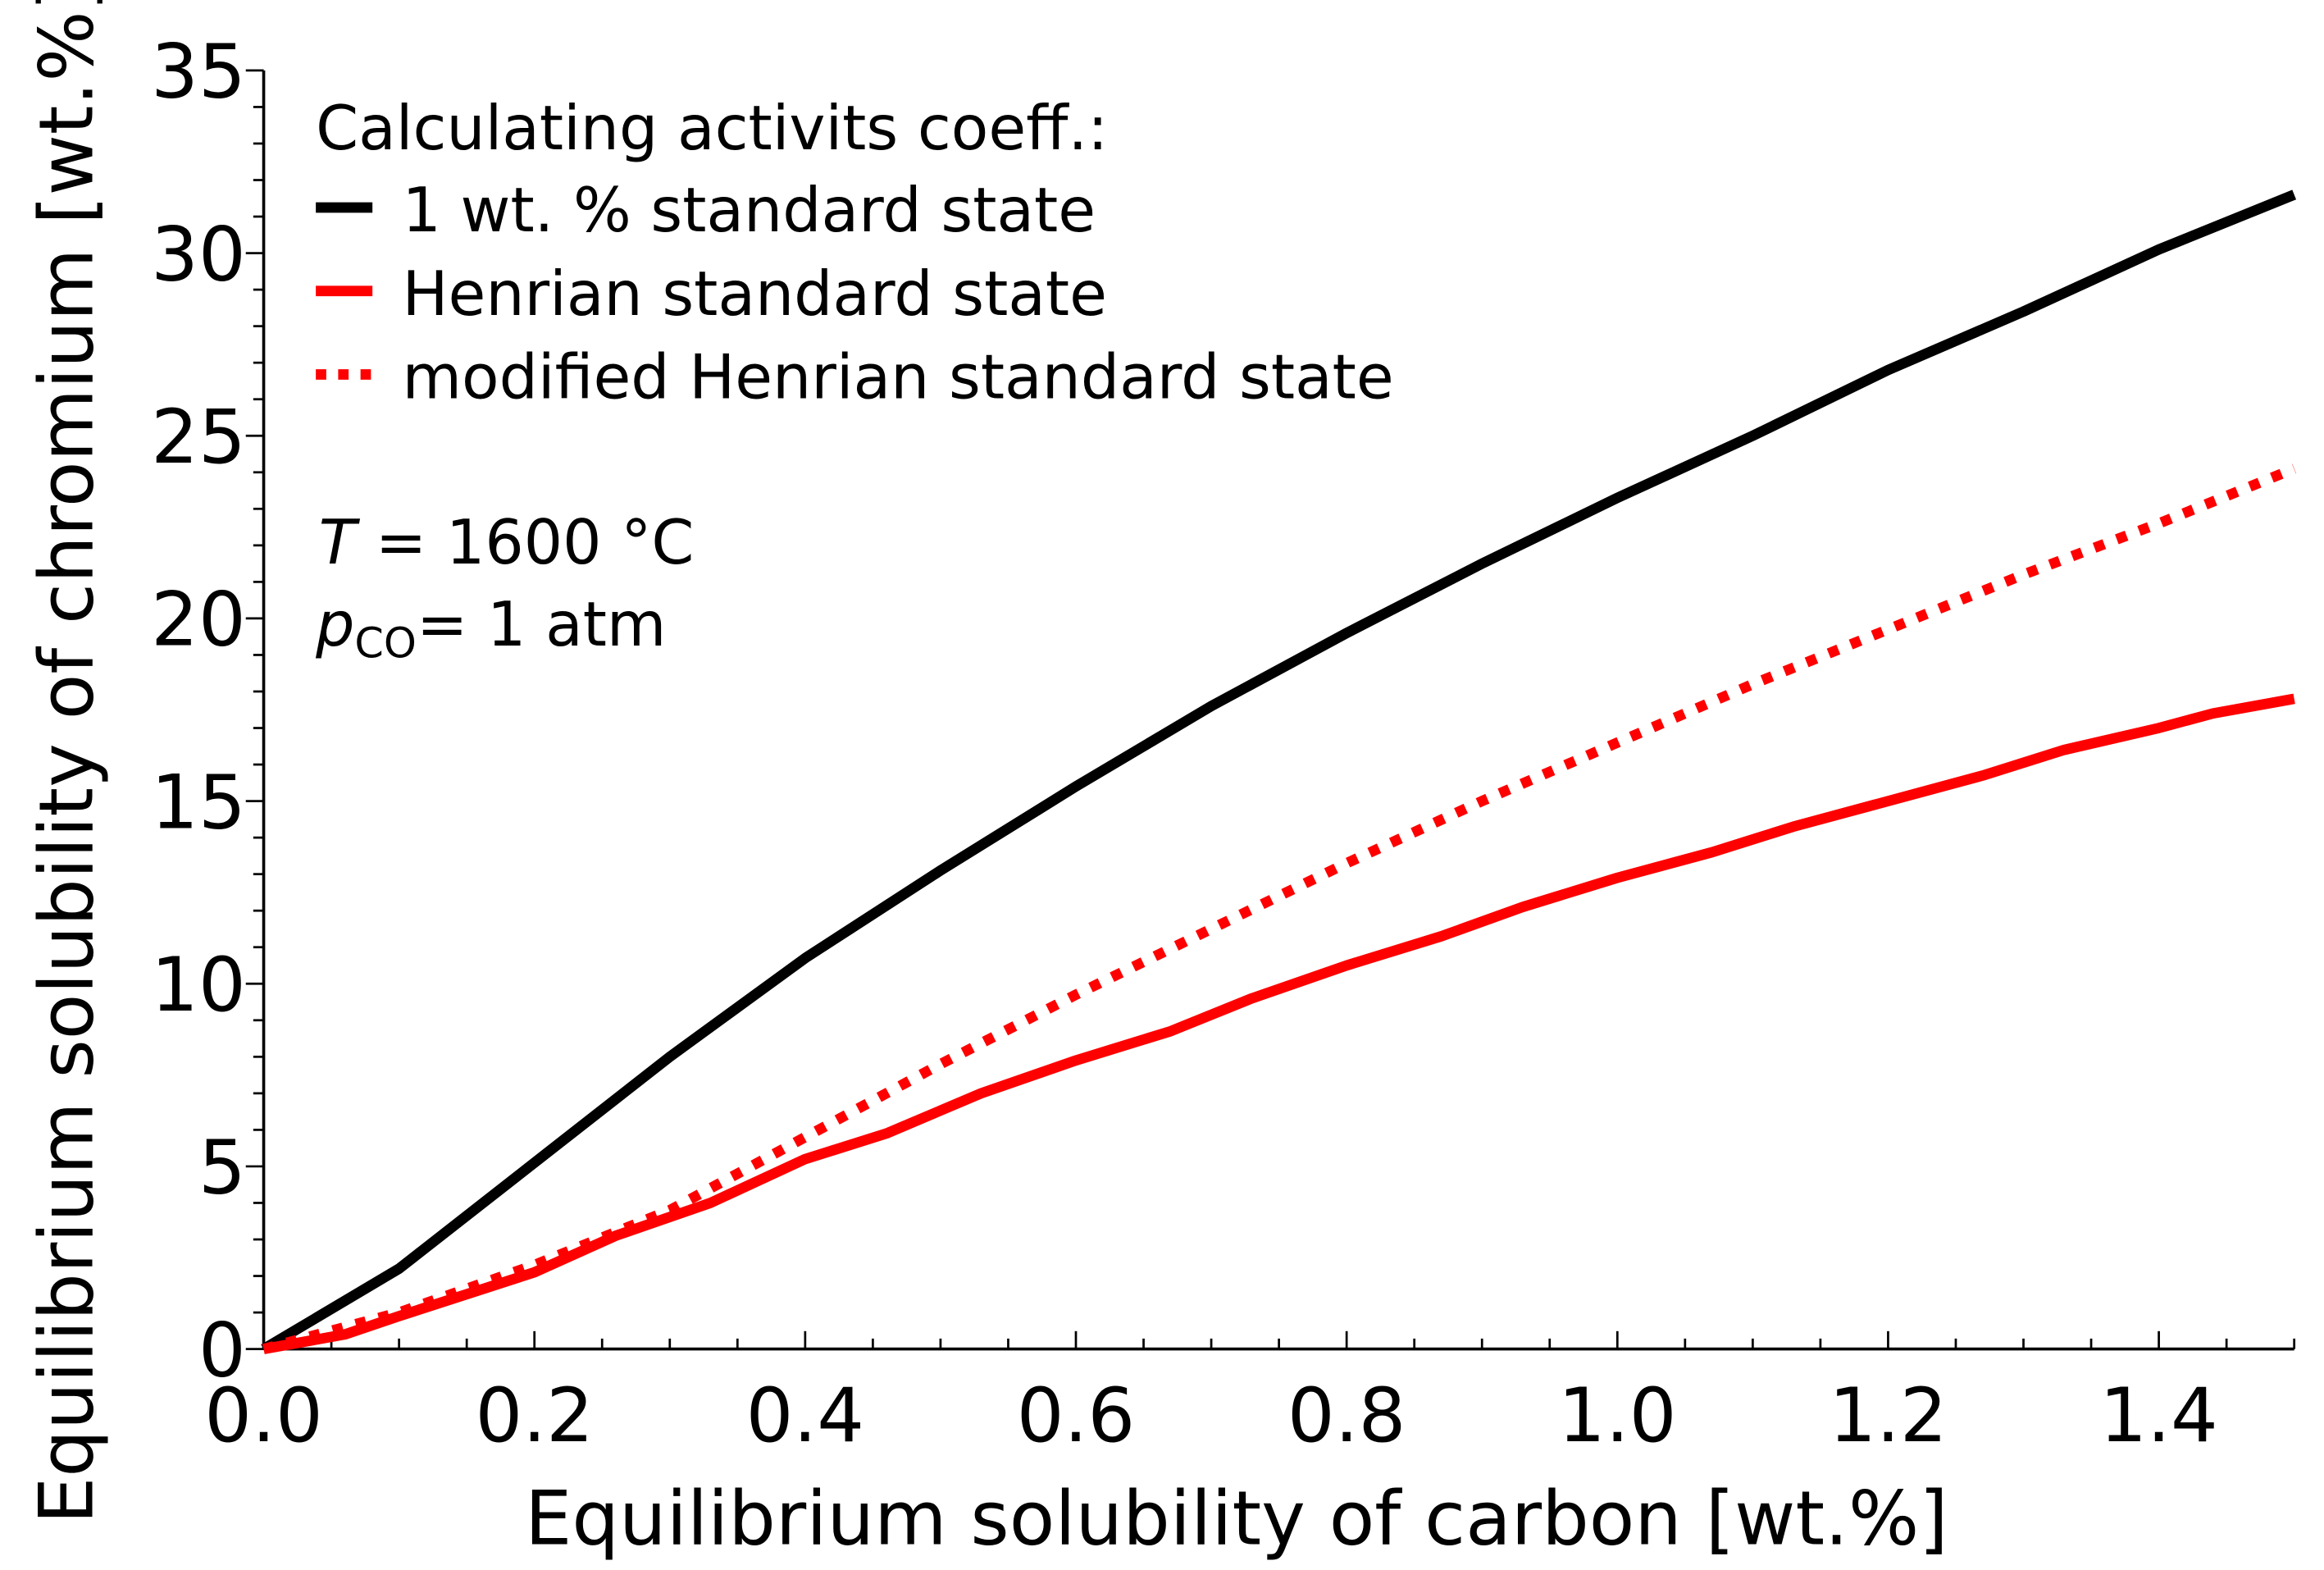 This screenshot has height=1570, width=2324. I want to click on x-tick-label: 1.0, so click(1617, 1416).